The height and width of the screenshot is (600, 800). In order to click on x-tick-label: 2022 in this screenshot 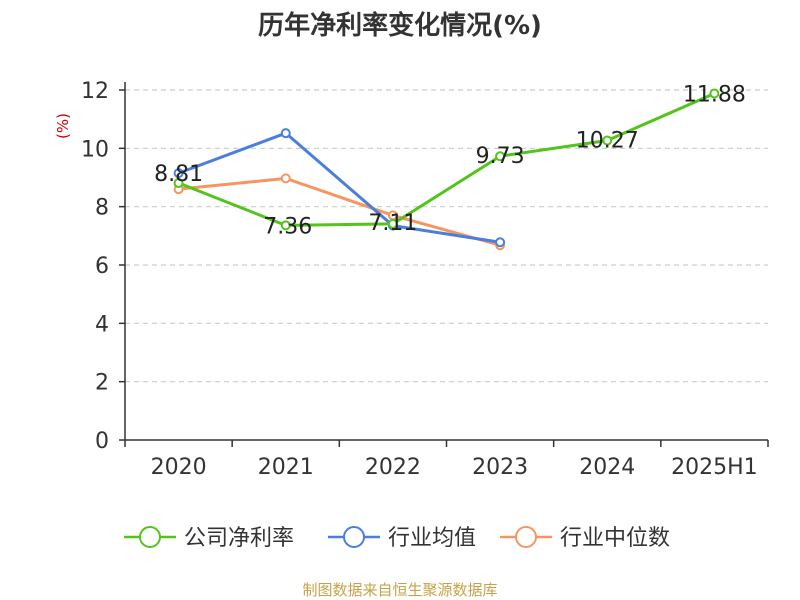, I will do `click(393, 467)`.